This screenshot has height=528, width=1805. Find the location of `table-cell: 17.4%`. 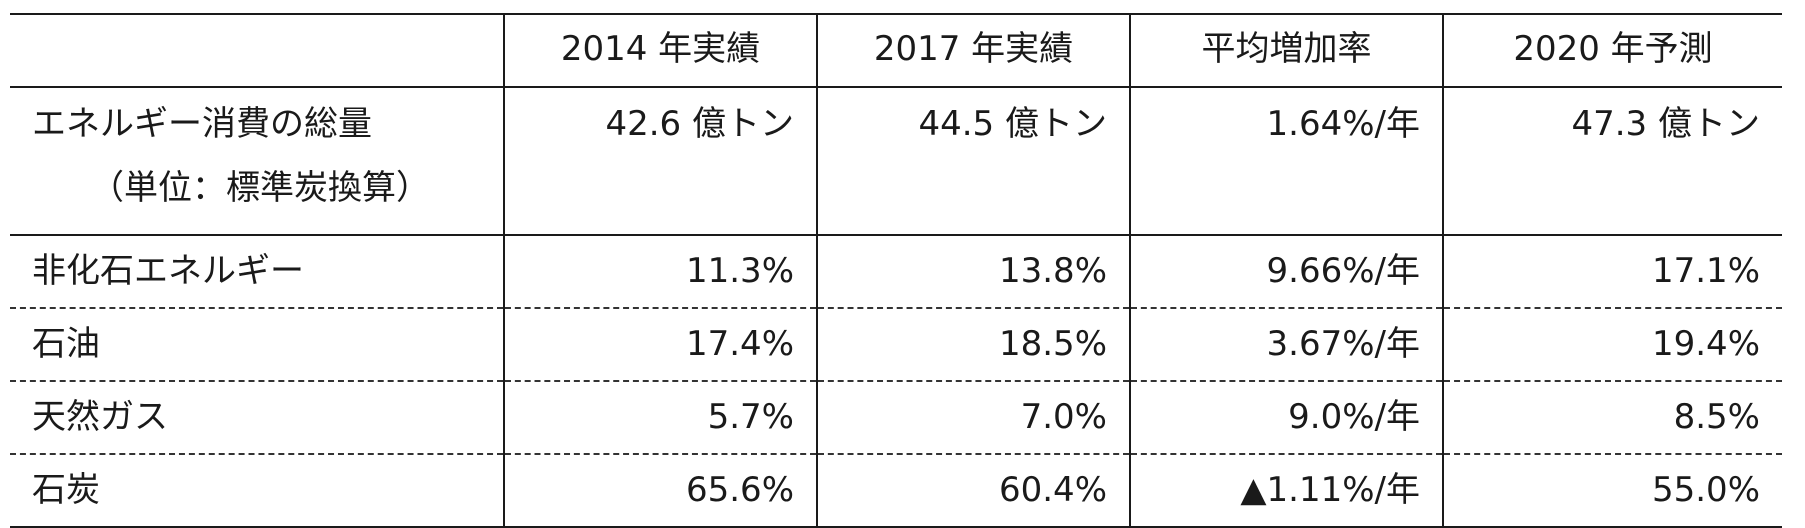

table-cell: 17.4% is located at coordinates (660, 345).